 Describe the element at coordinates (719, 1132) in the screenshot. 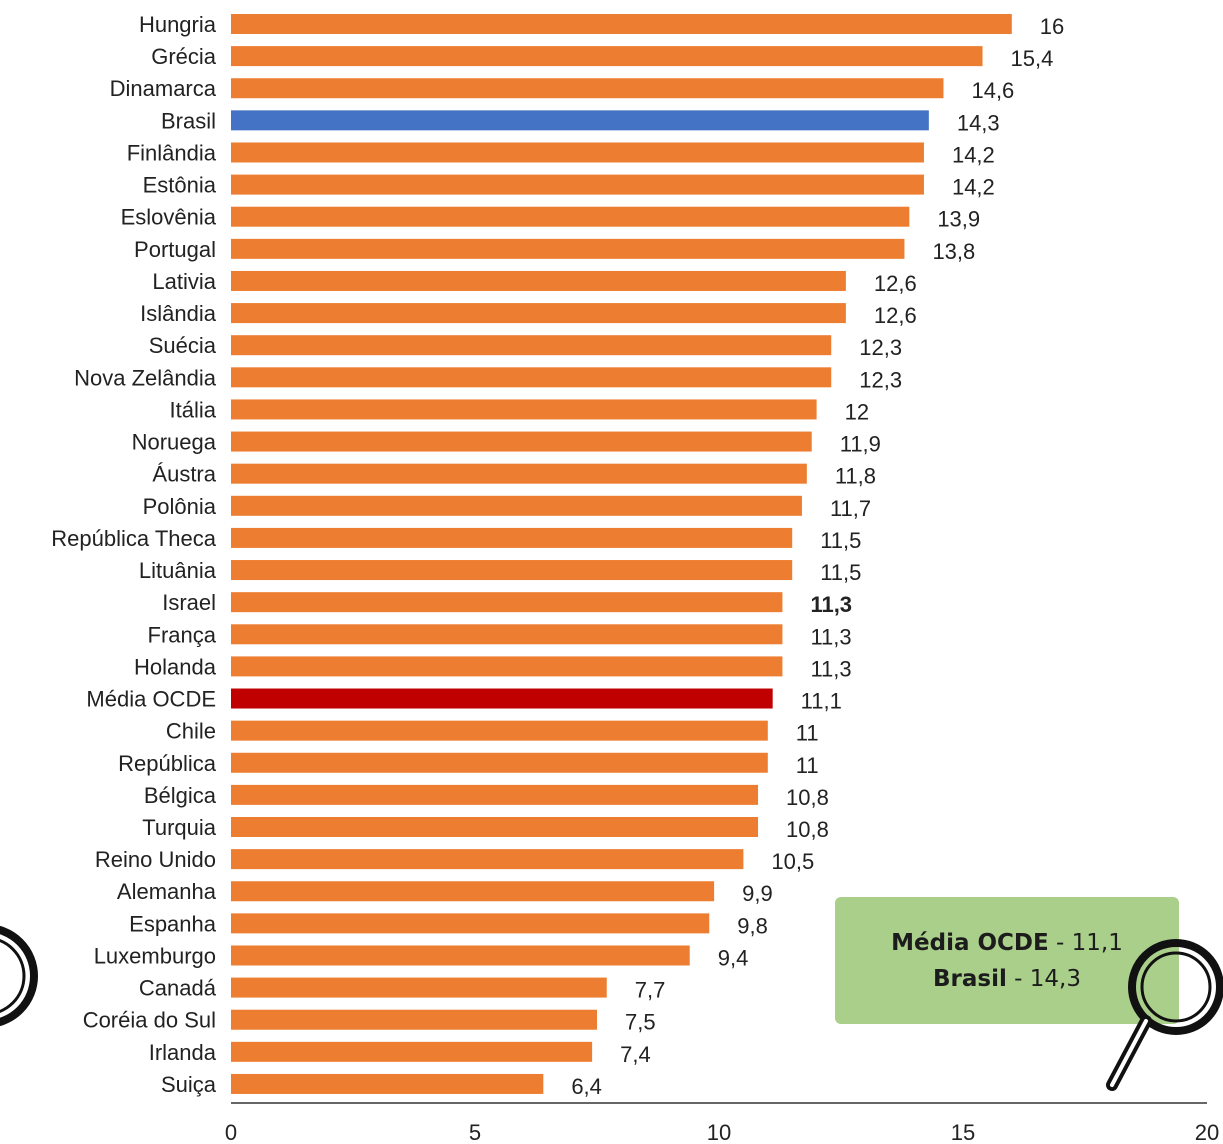

I see `x-tick-label: 10` at that location.